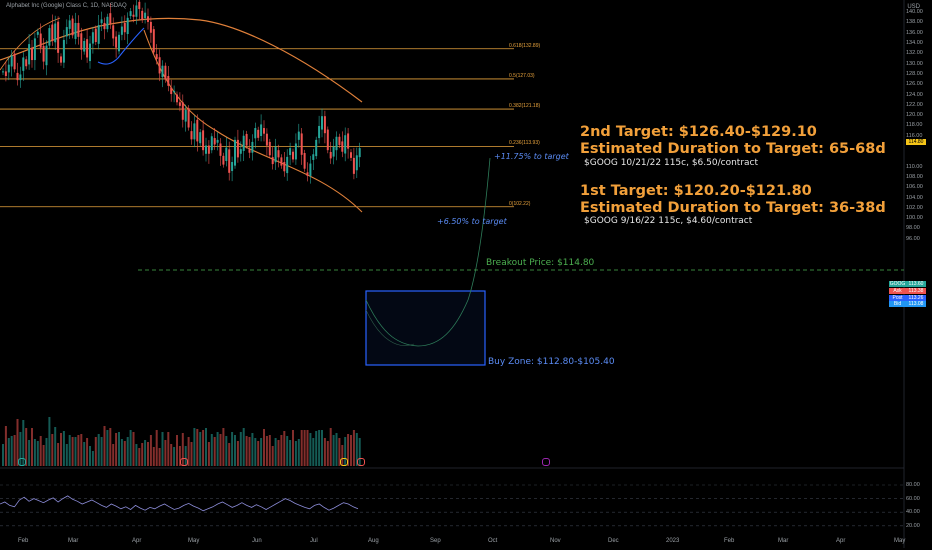  I want to click on target2-title: 2nd Target: $126.40-$129.10, so click(698, 132).